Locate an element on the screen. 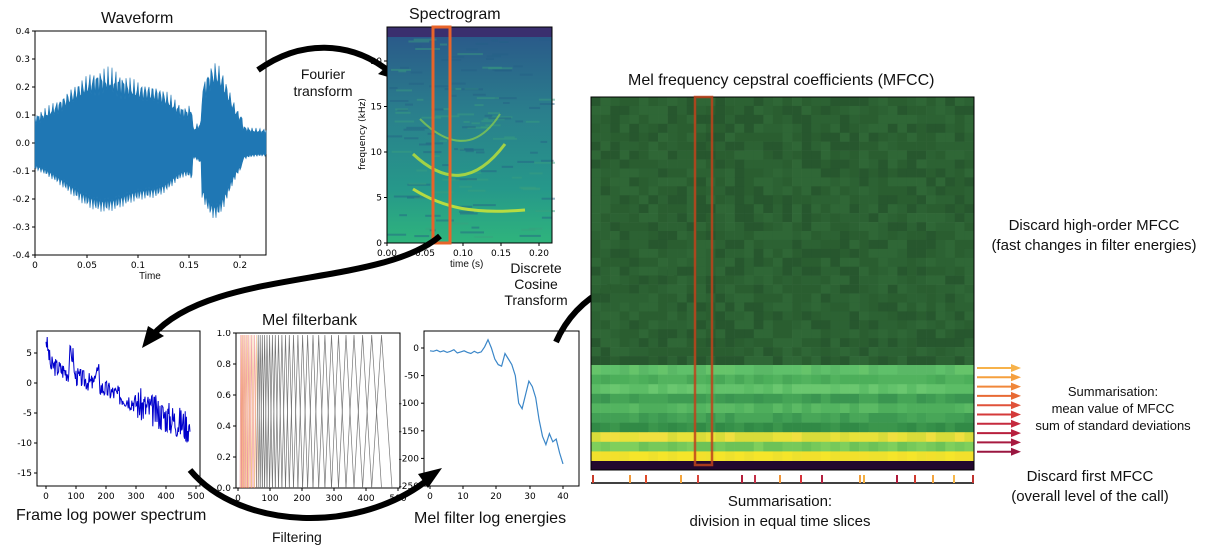  x-tick-label: 0 is located at coordinates (430, 497).